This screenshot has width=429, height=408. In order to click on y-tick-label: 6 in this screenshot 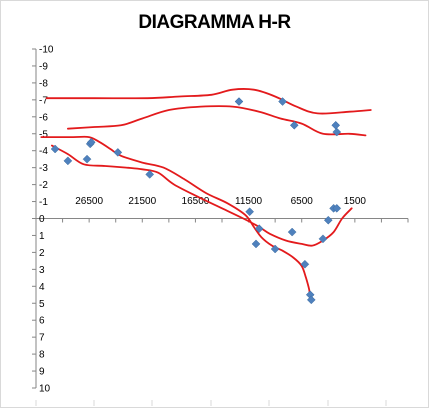, I will do `click(42, 321)`.